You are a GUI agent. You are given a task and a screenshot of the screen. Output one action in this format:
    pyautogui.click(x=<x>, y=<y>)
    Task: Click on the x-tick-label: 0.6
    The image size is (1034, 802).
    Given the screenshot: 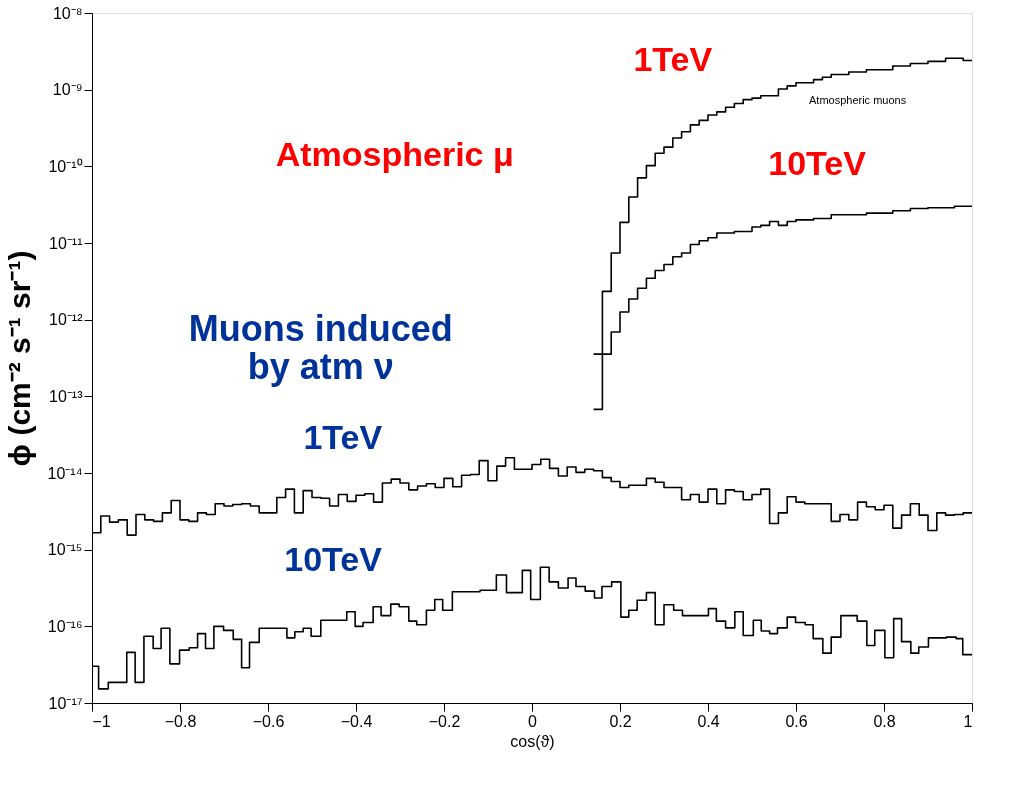 What is the action you would take?
    pyautogui.click(x=796, y=721)
    